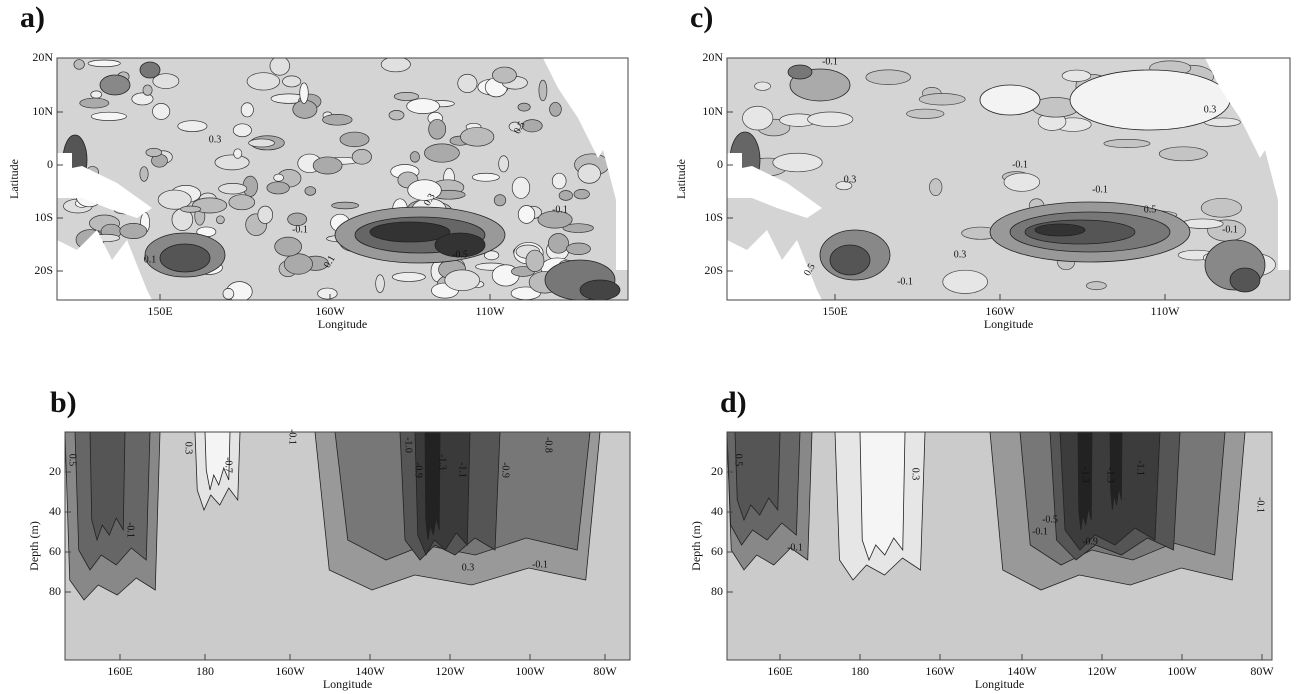 This screenshot has width=1296, height=694. What do you see at coordinates (55, 591) in the screenshot?
I see `y-tick-label: 80` at bounding box center [55, 591].